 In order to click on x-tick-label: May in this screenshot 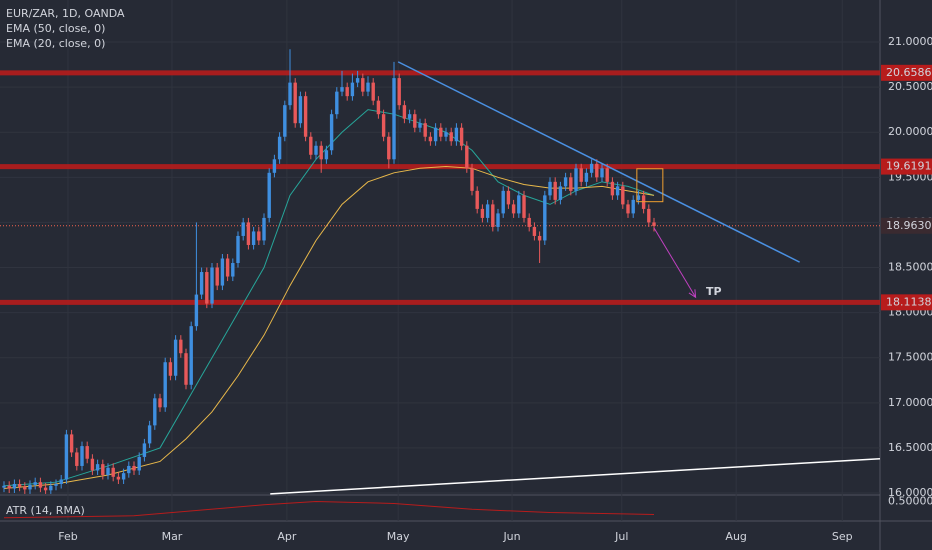, I will do `click(398, 536)`.